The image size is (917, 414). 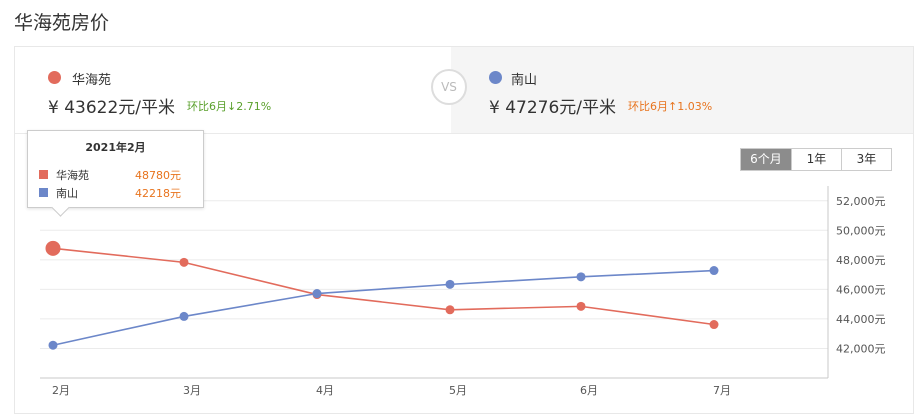 I want to click on x-tick-label-1: 3月, so click(x=192, y=390).